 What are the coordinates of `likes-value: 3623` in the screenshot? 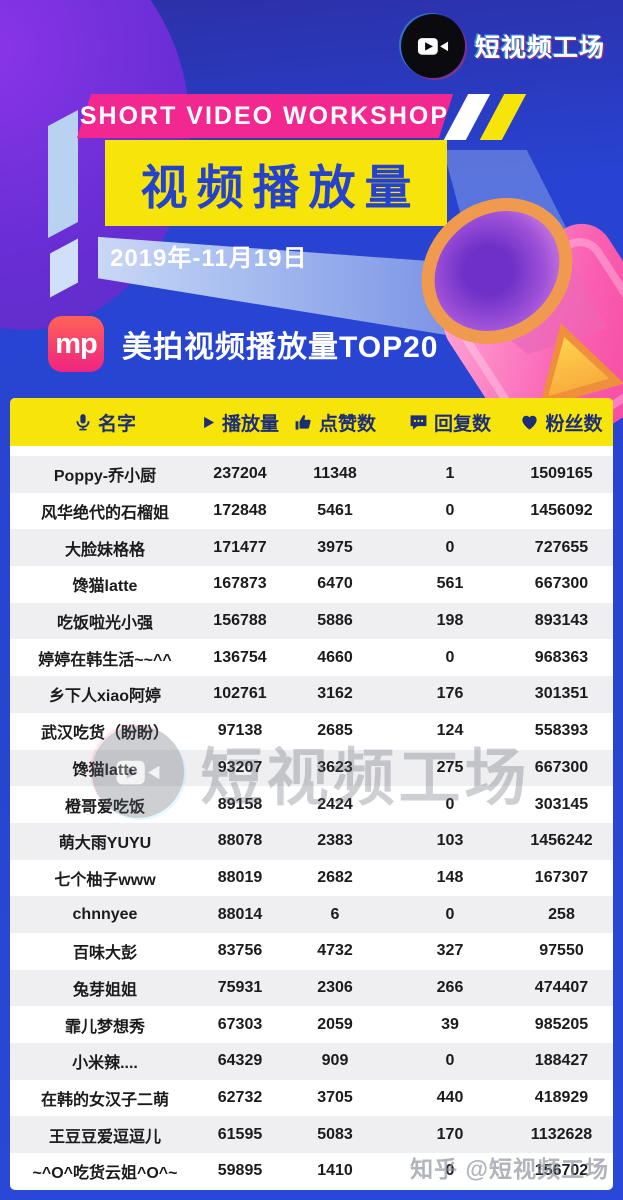 It's located at (335, 767).